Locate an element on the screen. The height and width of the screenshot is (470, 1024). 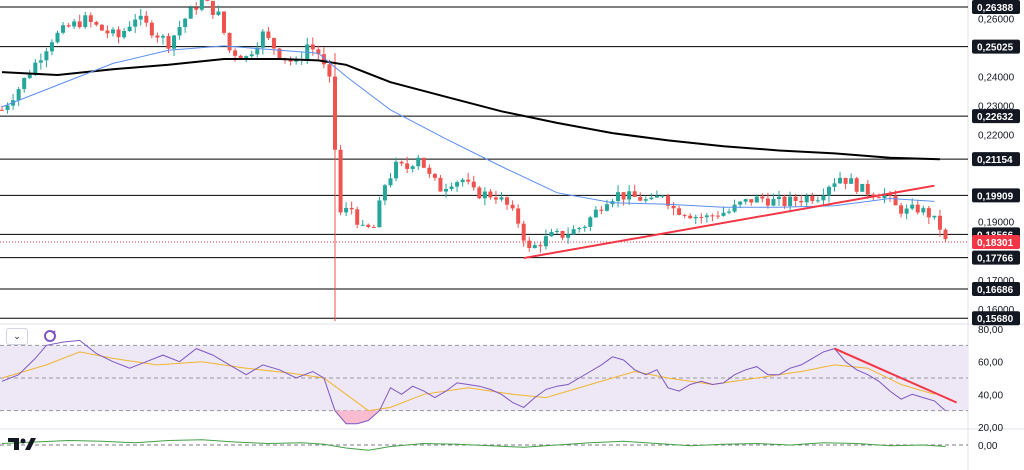
price-axis-tick-label: 0,17000 is located at coordinates (996, 281).